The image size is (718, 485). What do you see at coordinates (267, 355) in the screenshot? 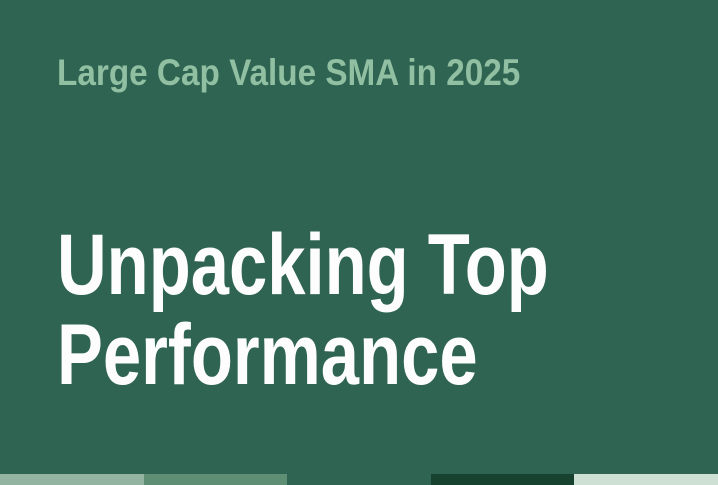
I see `slide-title-line-2: Performance` at bounding box center [267, 355].